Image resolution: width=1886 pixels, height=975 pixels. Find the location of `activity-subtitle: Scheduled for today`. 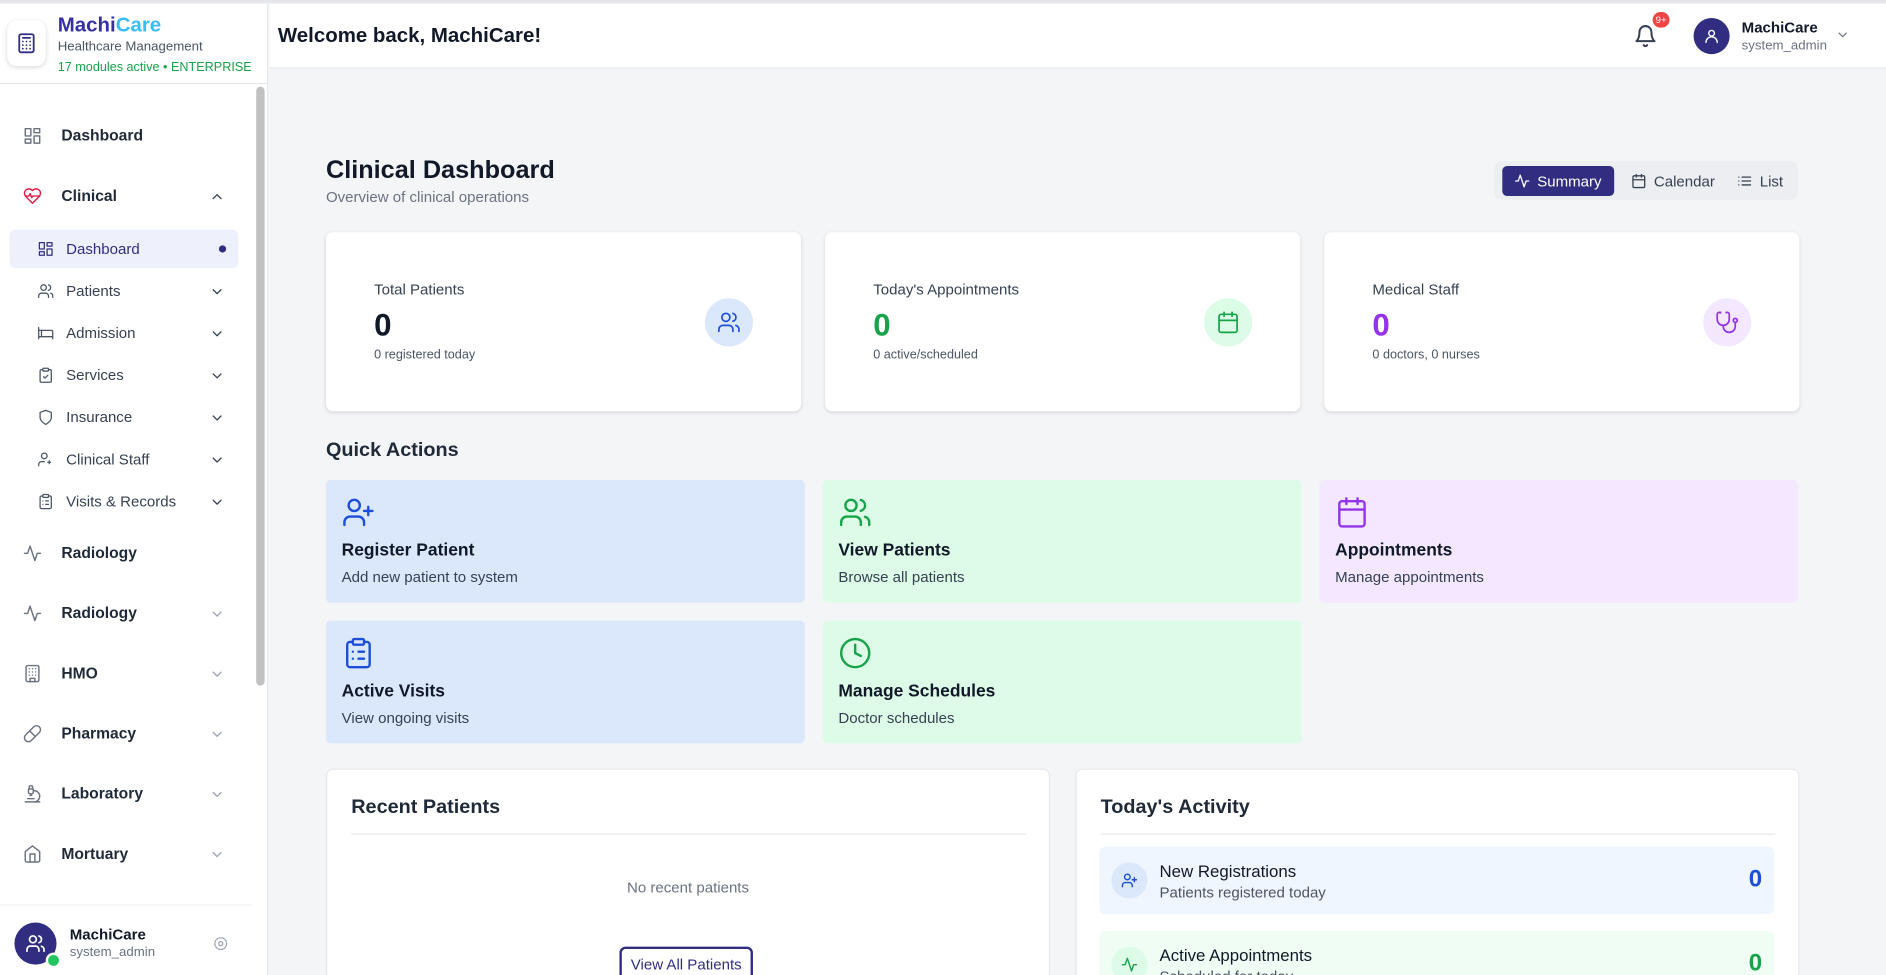

activity-subtitle: Scheduled for today is located at coordinates (1227, 971).